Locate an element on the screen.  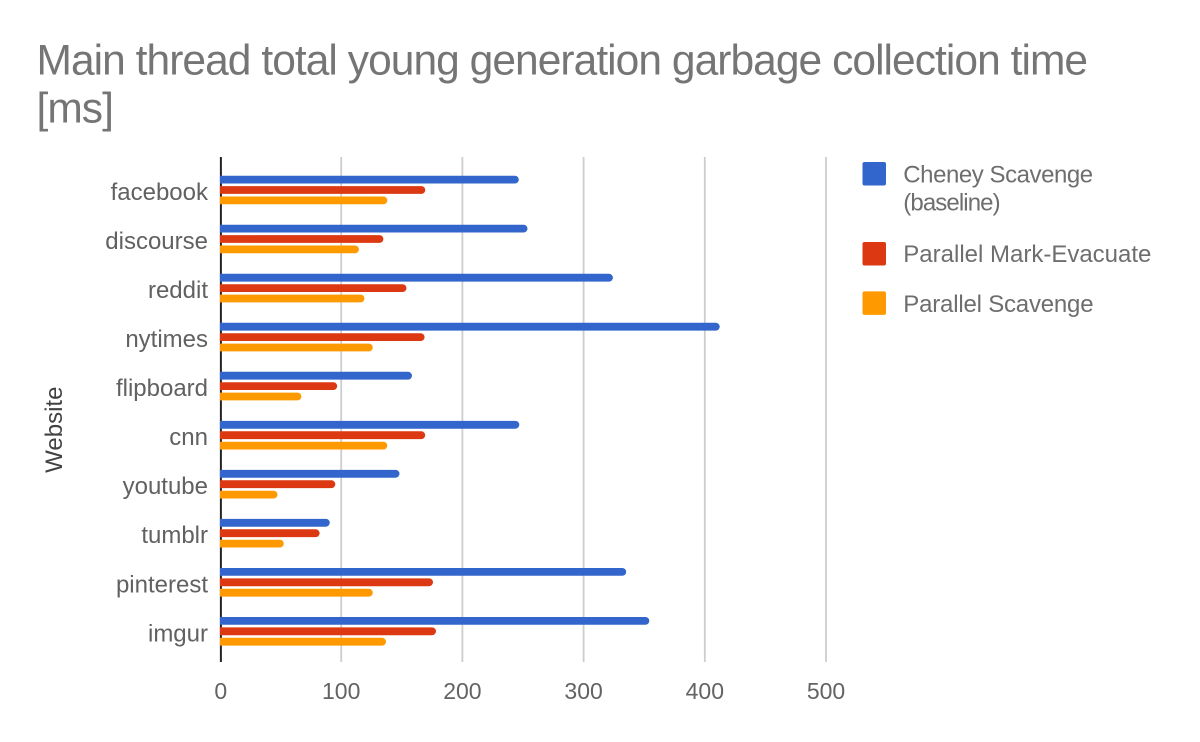
svg-text: imgur is located at coordinates (178, 633).